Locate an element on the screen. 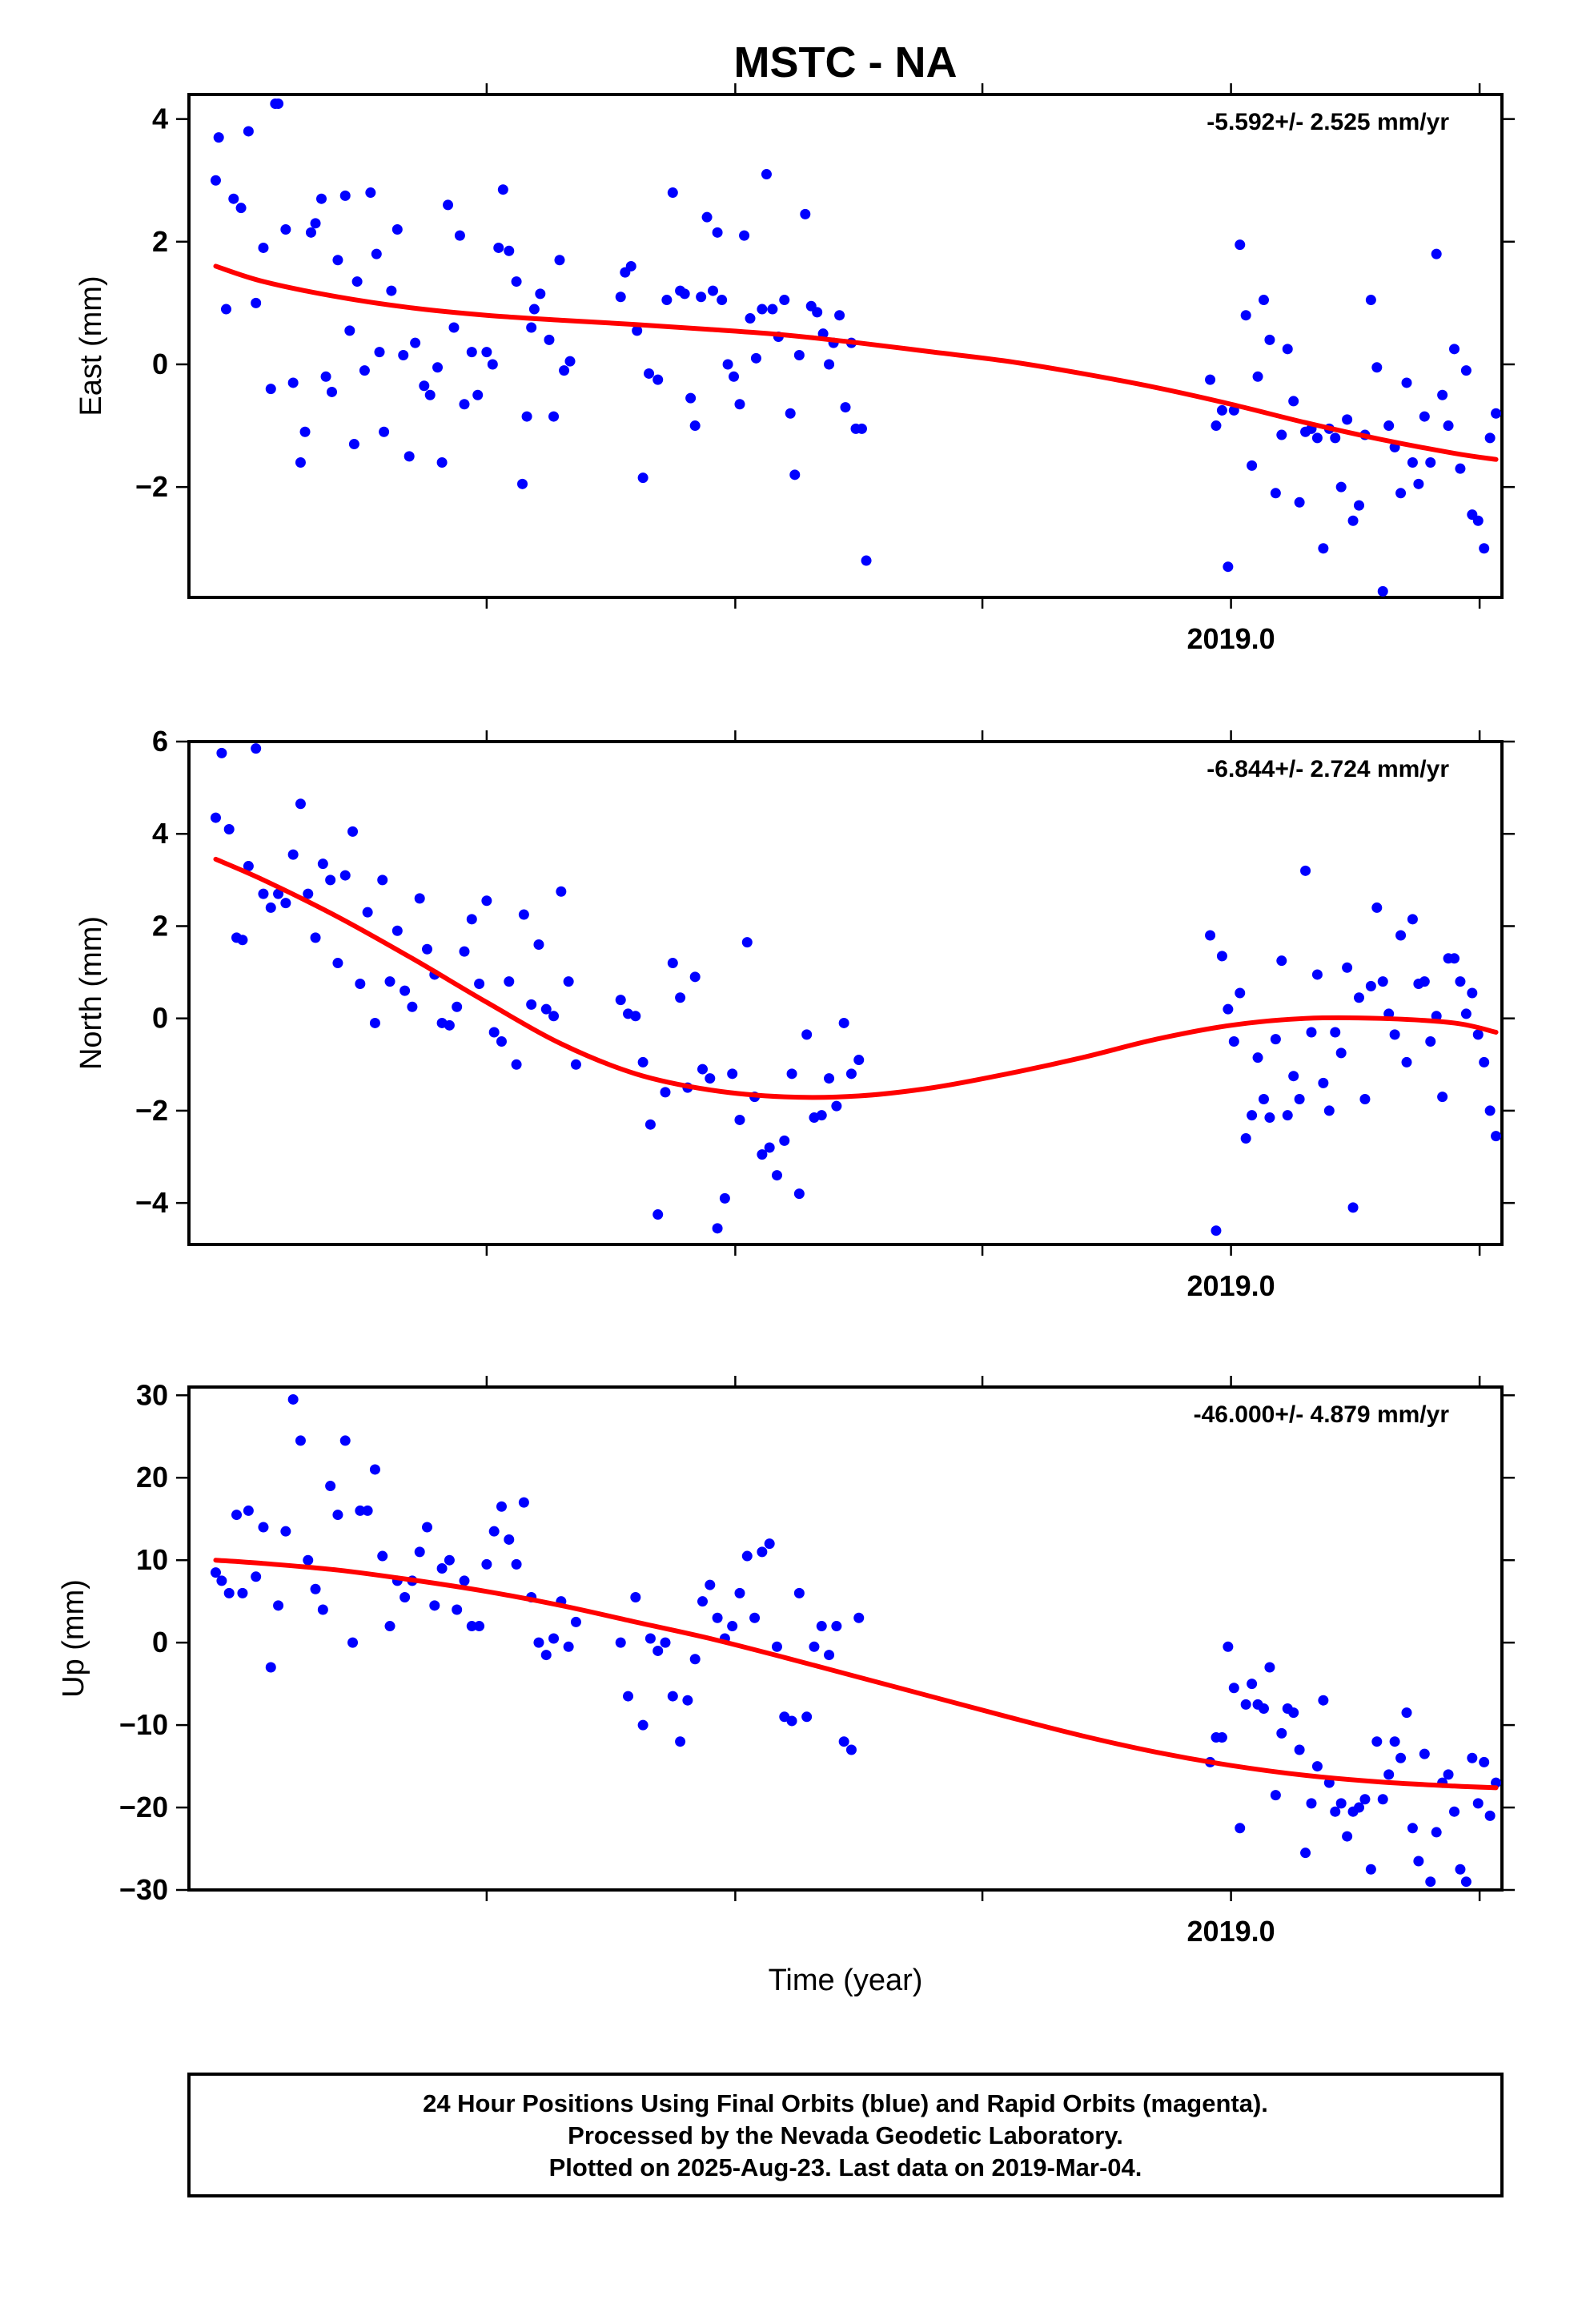 This screenshot has width=1582, height=2324. east-y-tick-label: −2 is located at coordinates (151, 486).